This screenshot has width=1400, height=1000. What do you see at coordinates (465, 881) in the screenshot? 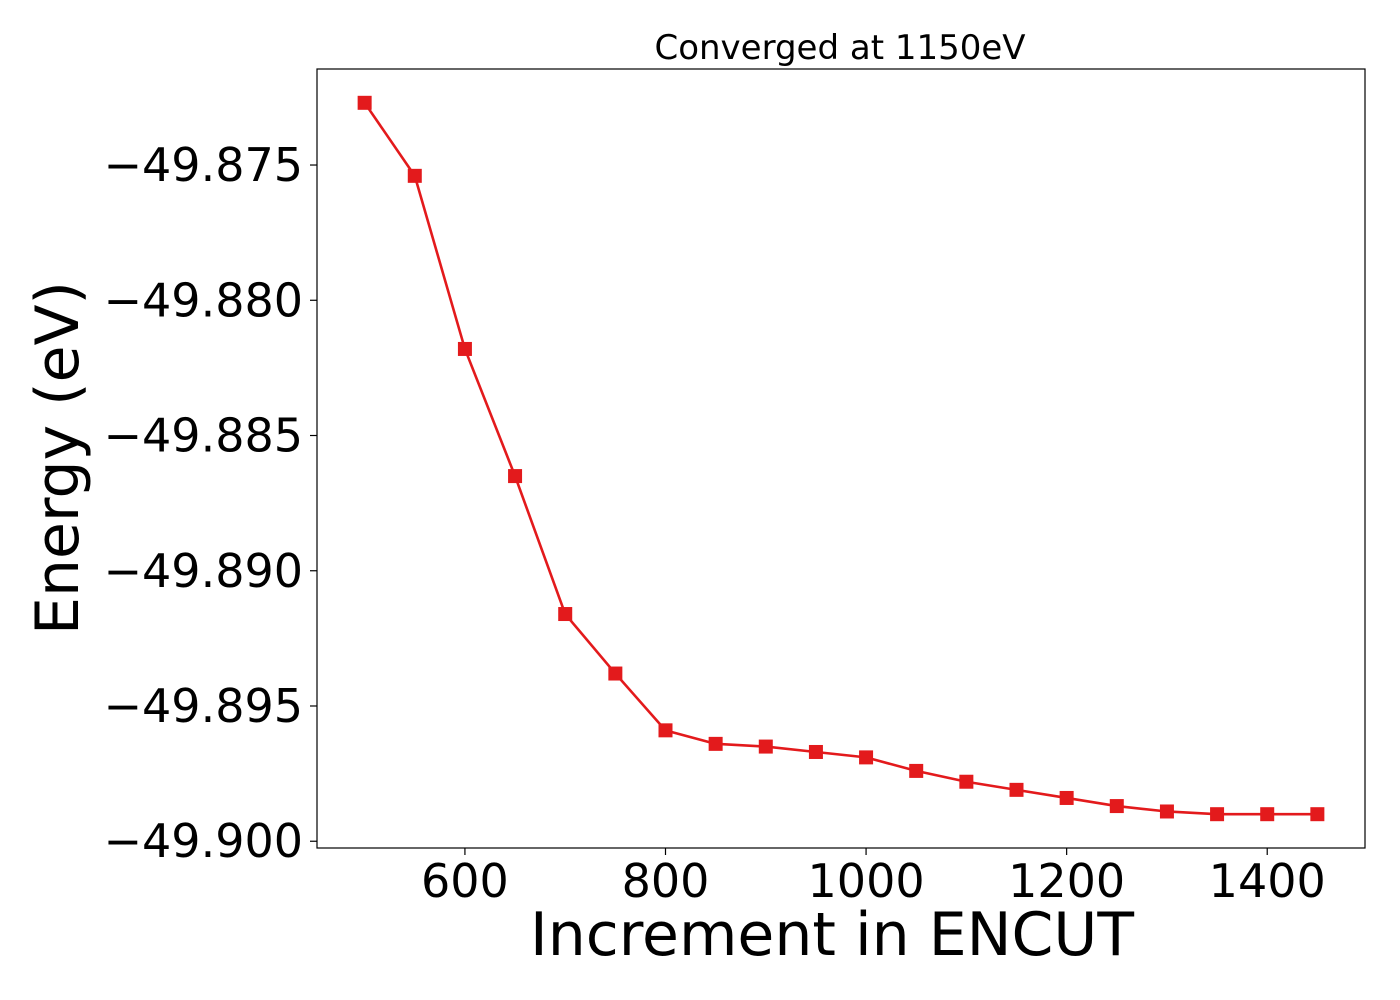
I see `x-tick-label: 600` at bounding box center [465, 881].